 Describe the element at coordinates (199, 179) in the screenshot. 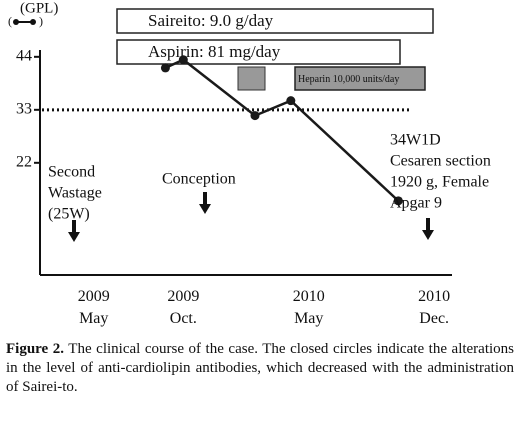

I see `annotation-line: Conception` at that location.